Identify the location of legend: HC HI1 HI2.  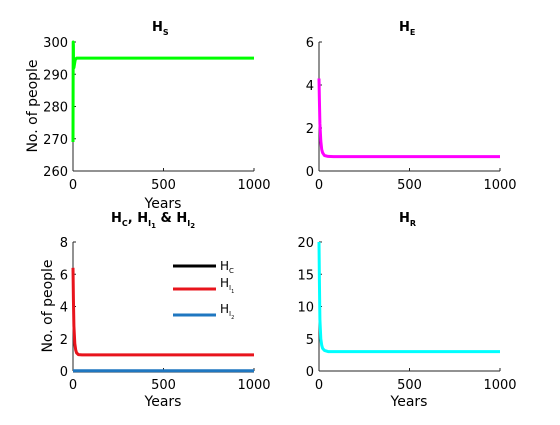
(203, 290).